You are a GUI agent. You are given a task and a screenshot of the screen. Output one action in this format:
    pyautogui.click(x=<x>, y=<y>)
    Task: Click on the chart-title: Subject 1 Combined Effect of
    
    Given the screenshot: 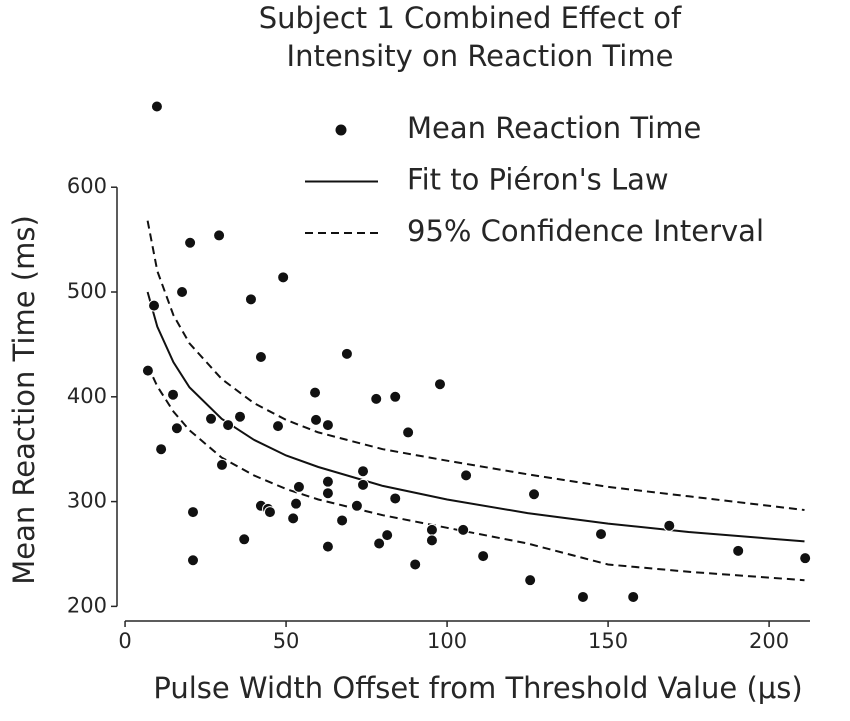 What is the action you would take?
    pyautogui.click(x=470, y=18)
    